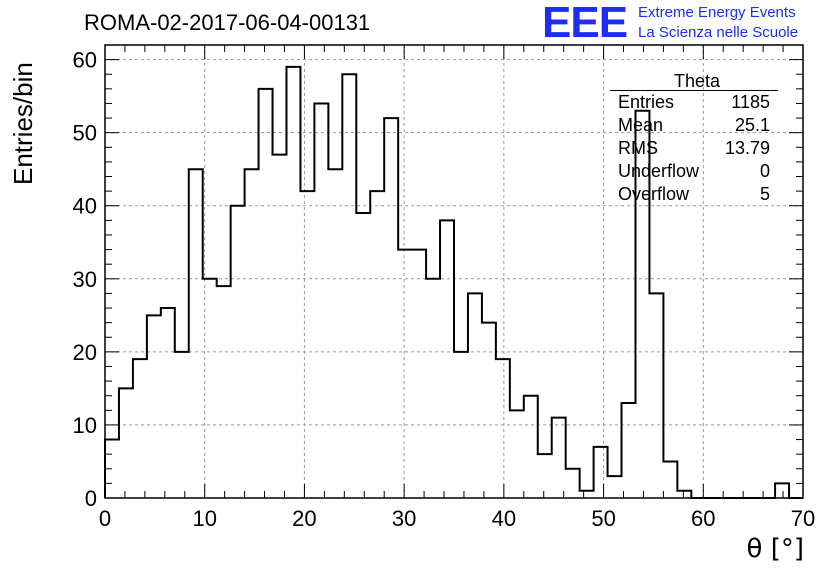 Image resolution: width=836 pixels, height=572 pixels. What do you see at coordinates (23, 123) in the screenshot?
I see `y-axis-label: Entries/bin` at bounding box center [23, 123].